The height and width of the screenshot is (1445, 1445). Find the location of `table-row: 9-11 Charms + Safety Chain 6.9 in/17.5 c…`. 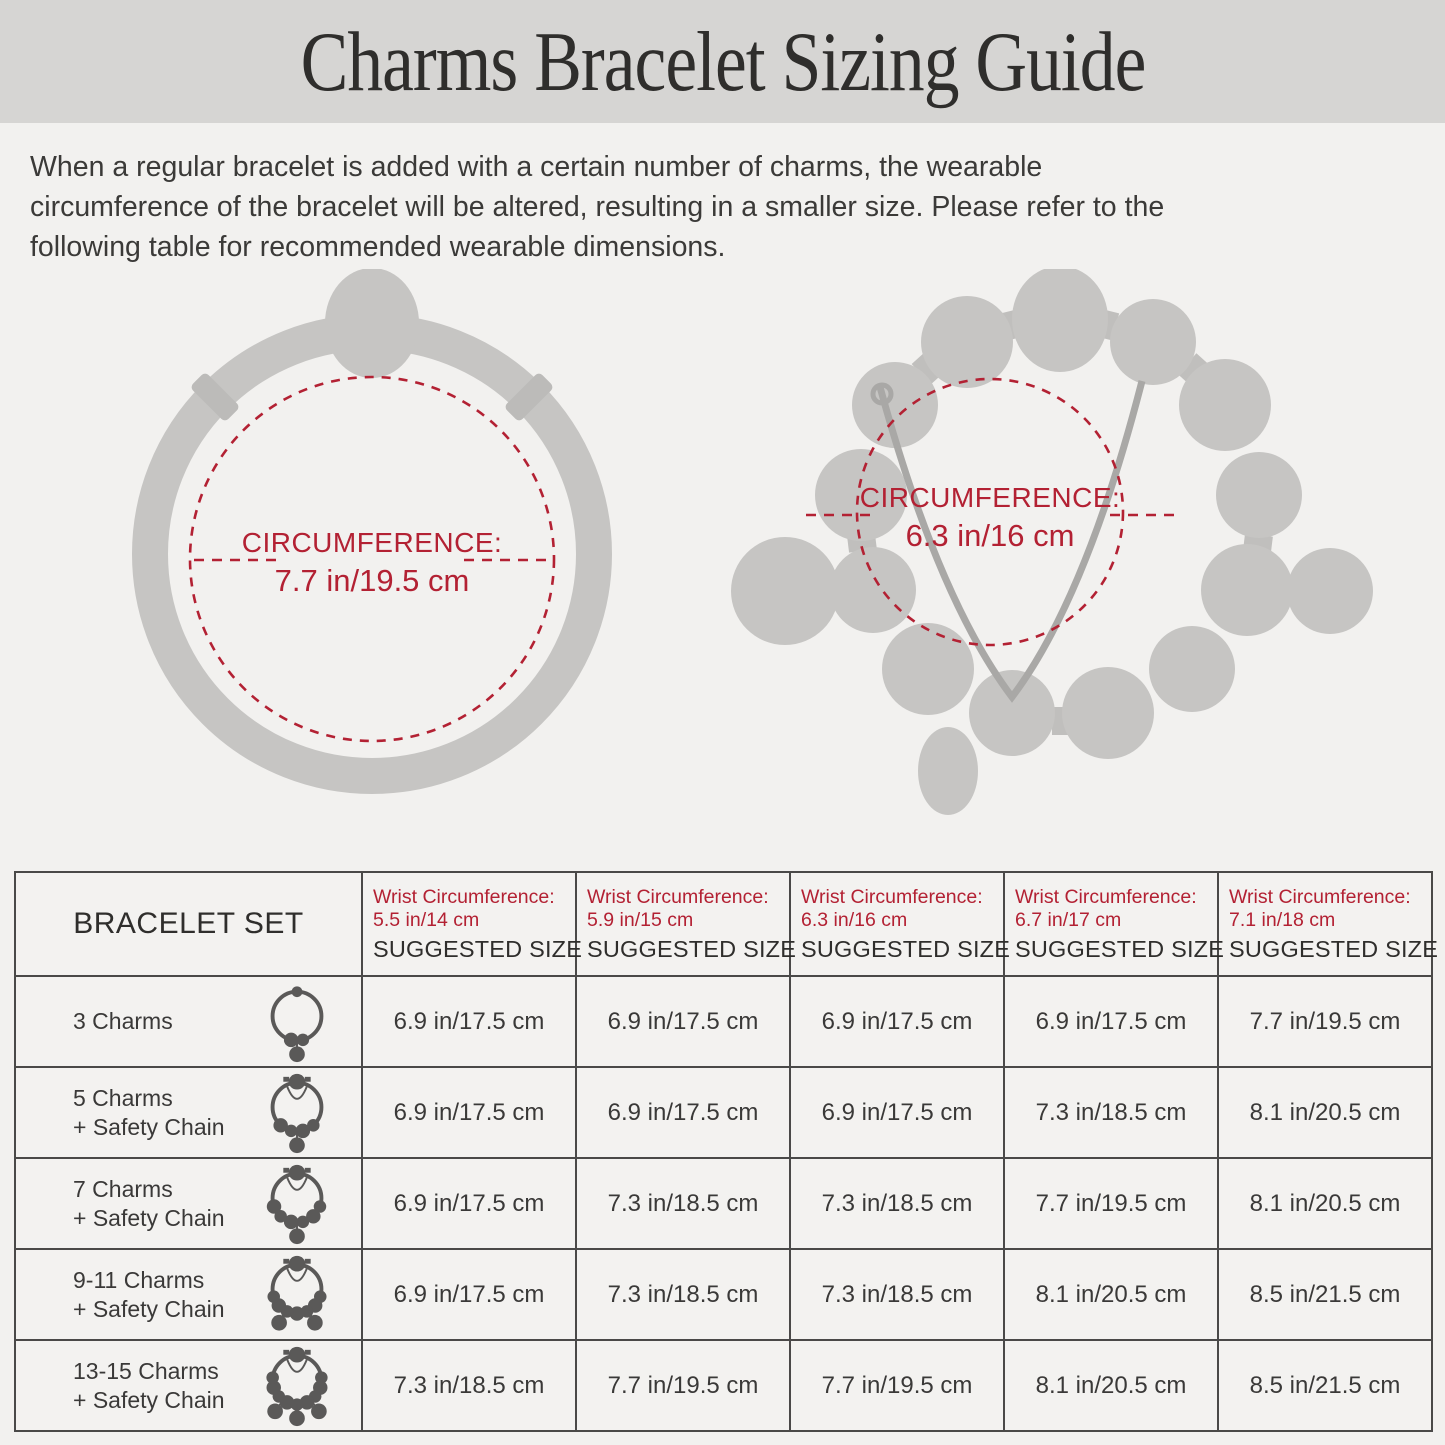

table-row: 9-11 Charms + Safety Chain 6.9 in/17.5 c… is located at coordinates (723, 1294).